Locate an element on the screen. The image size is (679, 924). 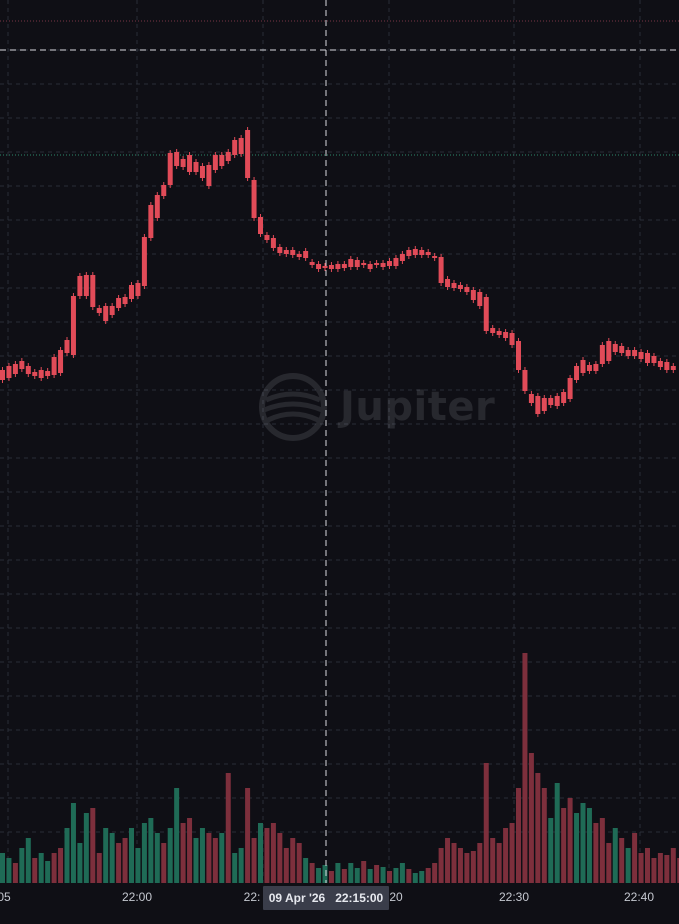
x-tick-label: 22:00 is located at coordinates (137, 897).